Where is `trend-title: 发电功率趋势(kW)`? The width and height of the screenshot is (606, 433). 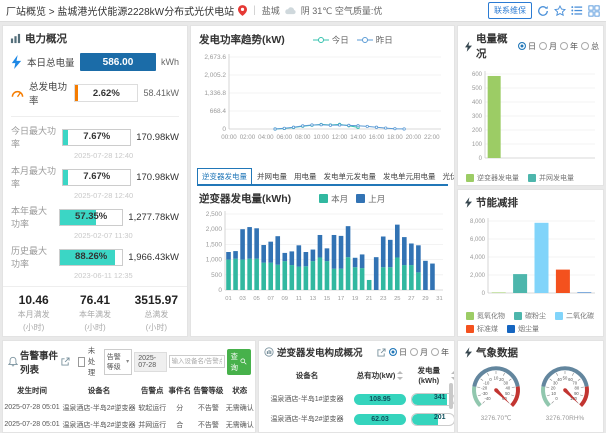 trend-title: 发电功率趋势(kW) is located at coordinates (242, 40).